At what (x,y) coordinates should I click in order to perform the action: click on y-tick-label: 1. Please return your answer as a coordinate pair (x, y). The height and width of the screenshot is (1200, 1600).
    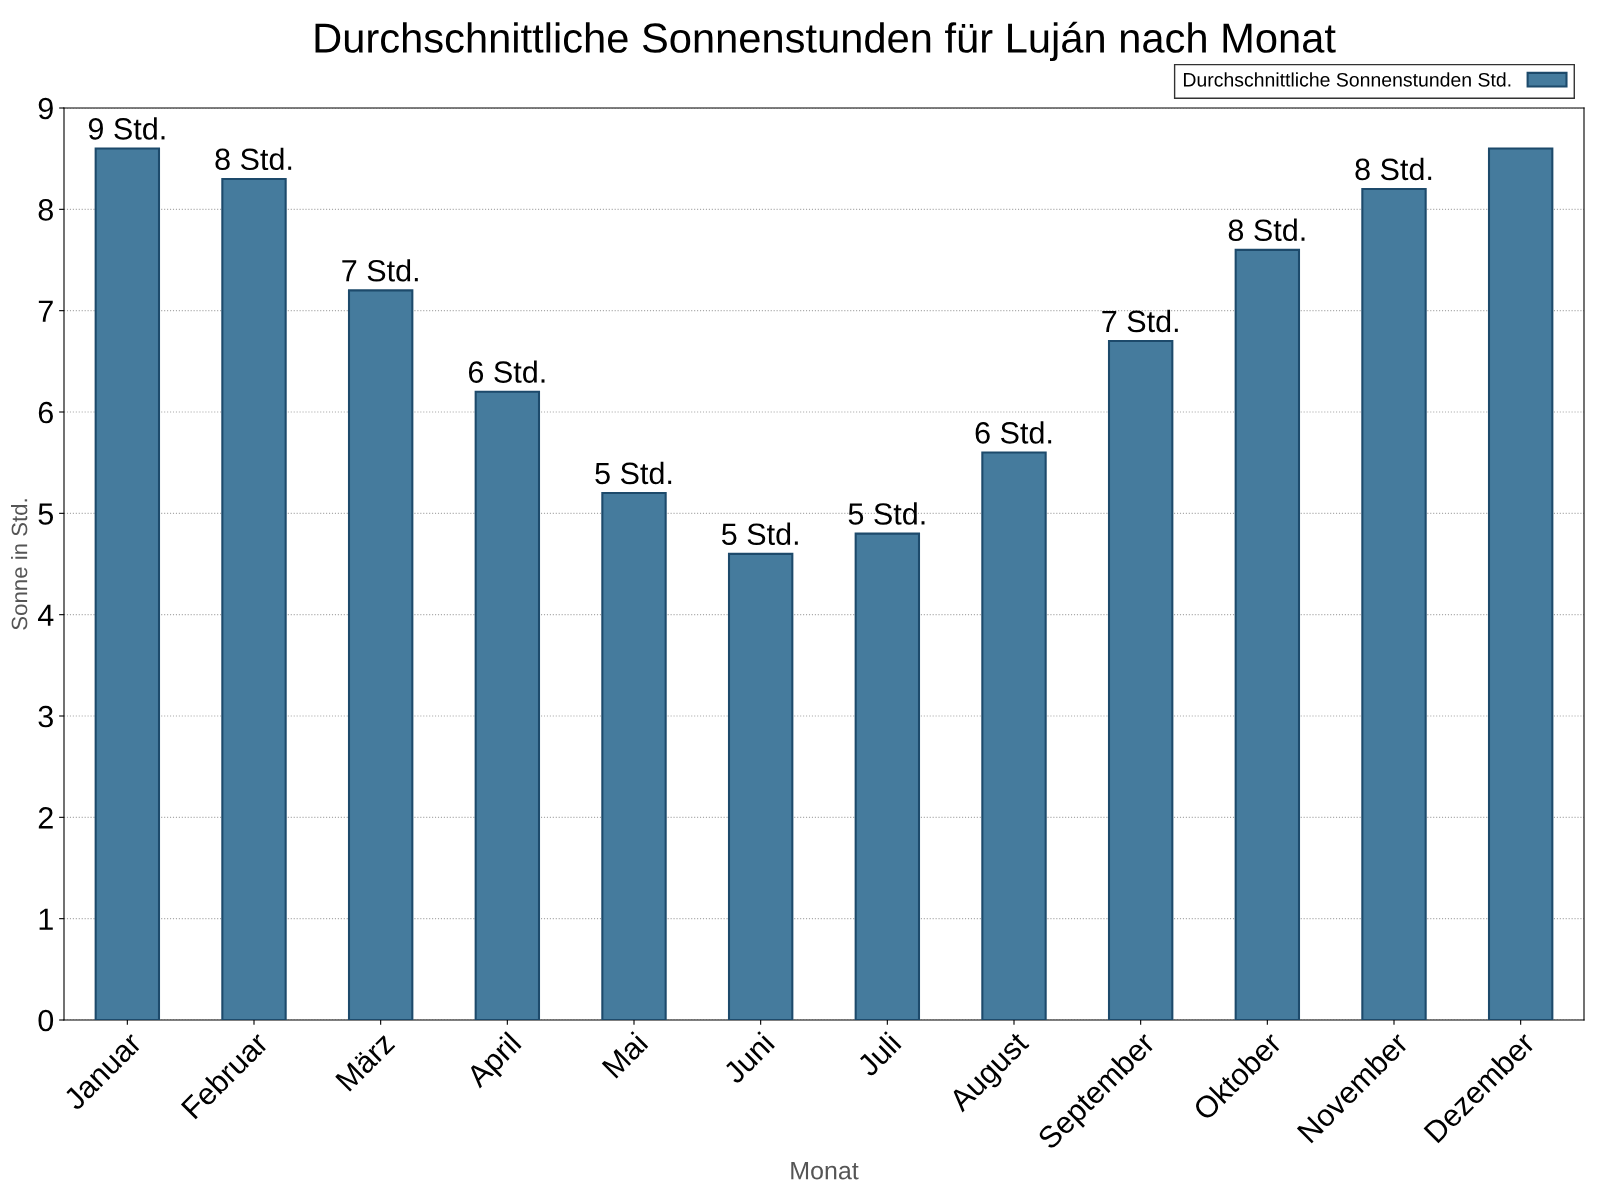
    Looking at the image, I should click on (46, 919).